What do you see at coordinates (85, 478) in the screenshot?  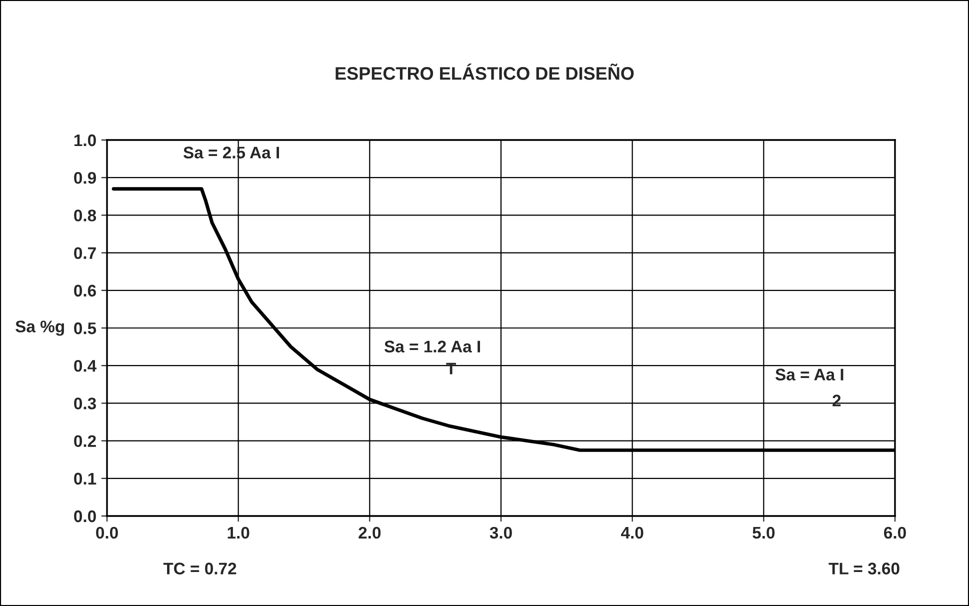 I see `y-tick-label: 0.1` at bounding box center [85, 478].